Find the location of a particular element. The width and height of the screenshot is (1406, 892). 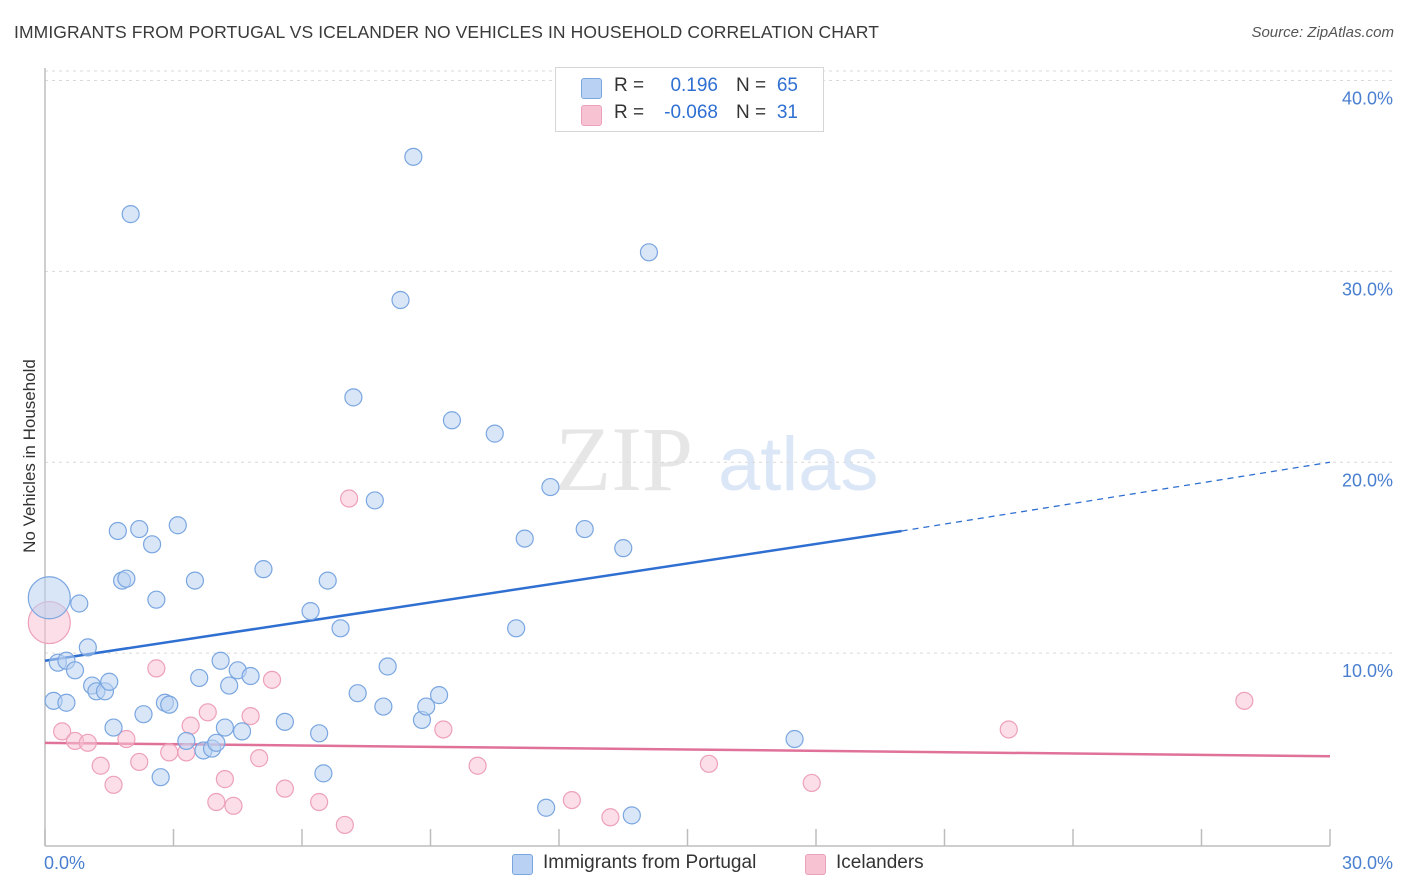

x-tick-label: 30.0% is located at coordinates (1367, 863).